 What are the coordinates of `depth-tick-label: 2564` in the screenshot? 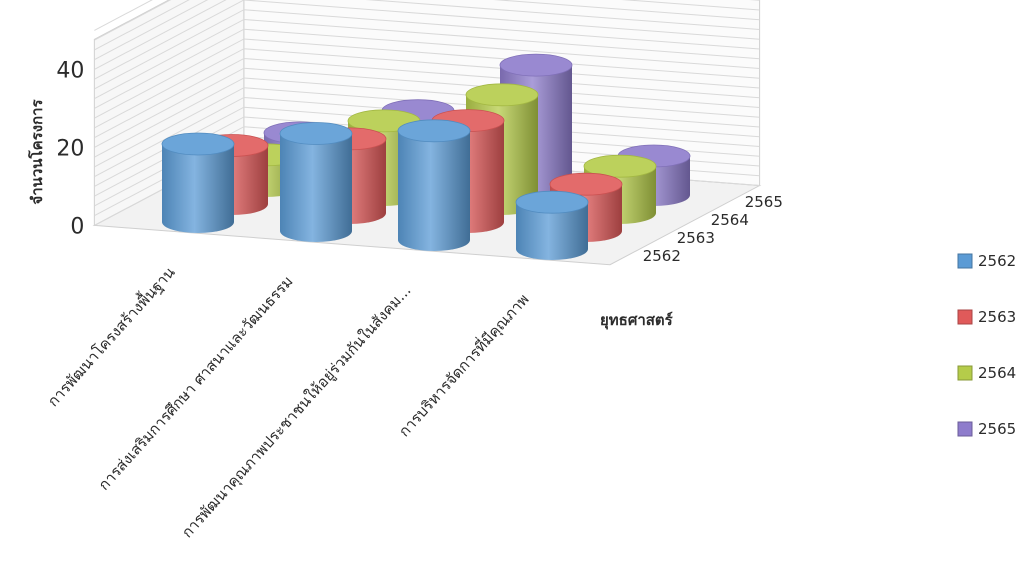 It's located at (730, 220).